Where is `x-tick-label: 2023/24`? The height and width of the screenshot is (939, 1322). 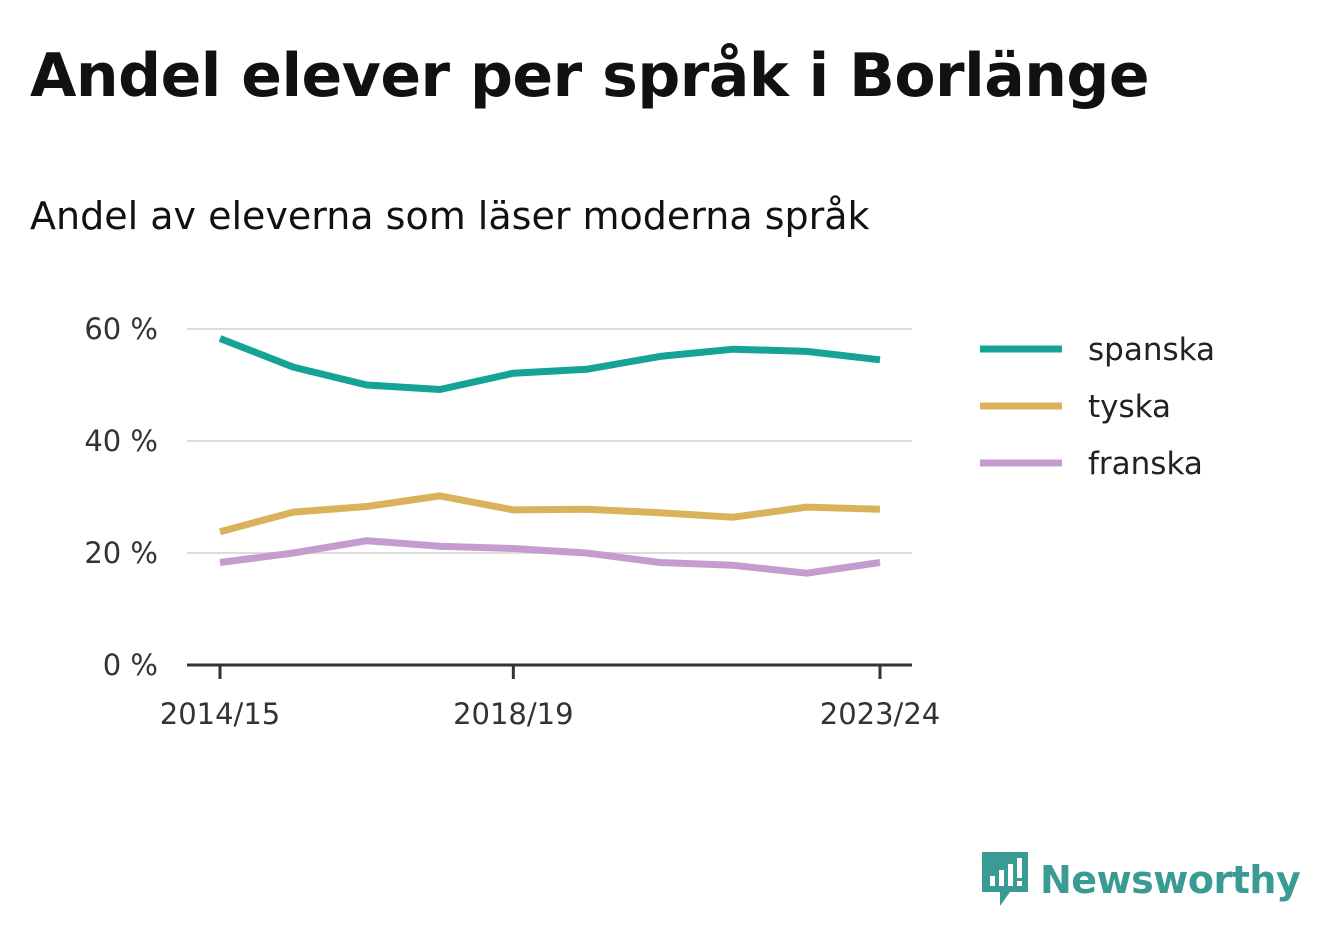 x-tick-label: 2023/24 is located at coordinates (880, 714).